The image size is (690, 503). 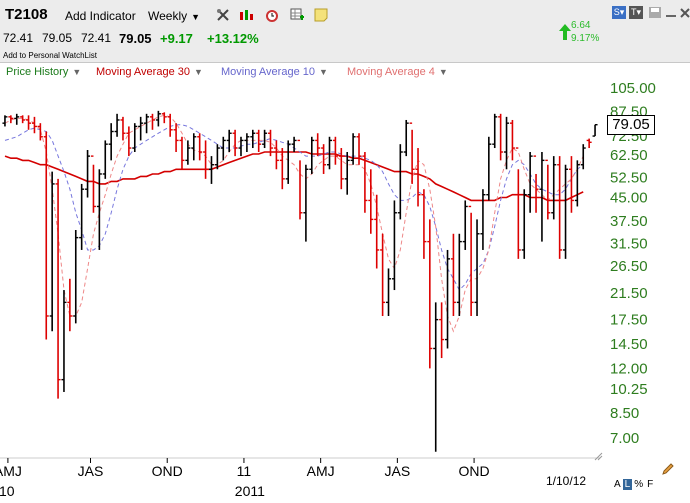 I want to click on last-value: 79.05, so click(x=135, y=38).